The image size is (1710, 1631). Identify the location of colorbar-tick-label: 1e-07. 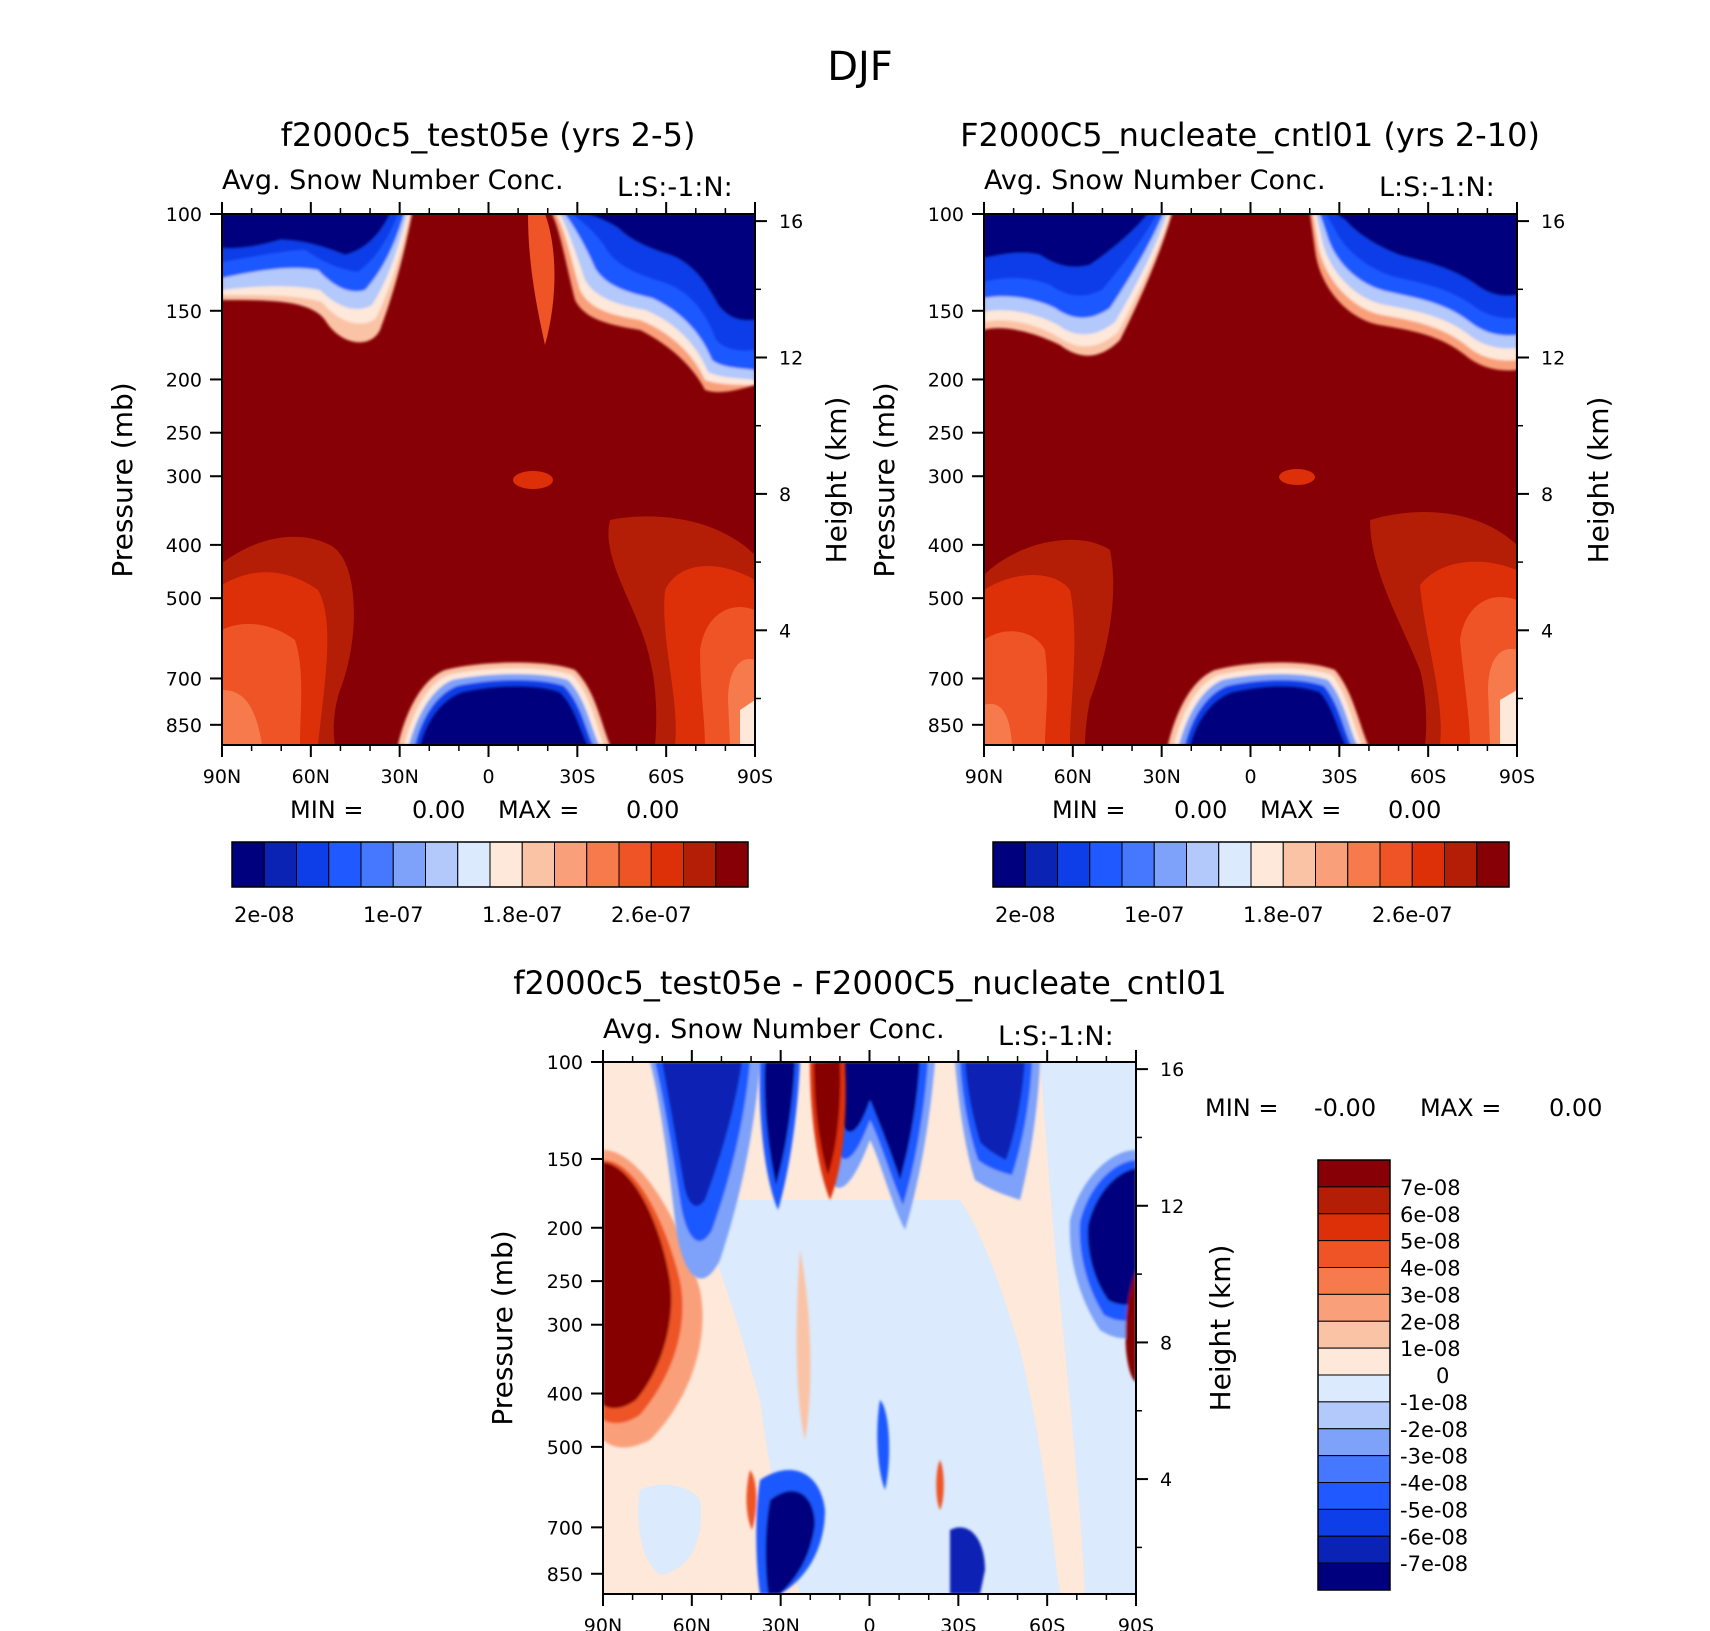
(1154, 915).